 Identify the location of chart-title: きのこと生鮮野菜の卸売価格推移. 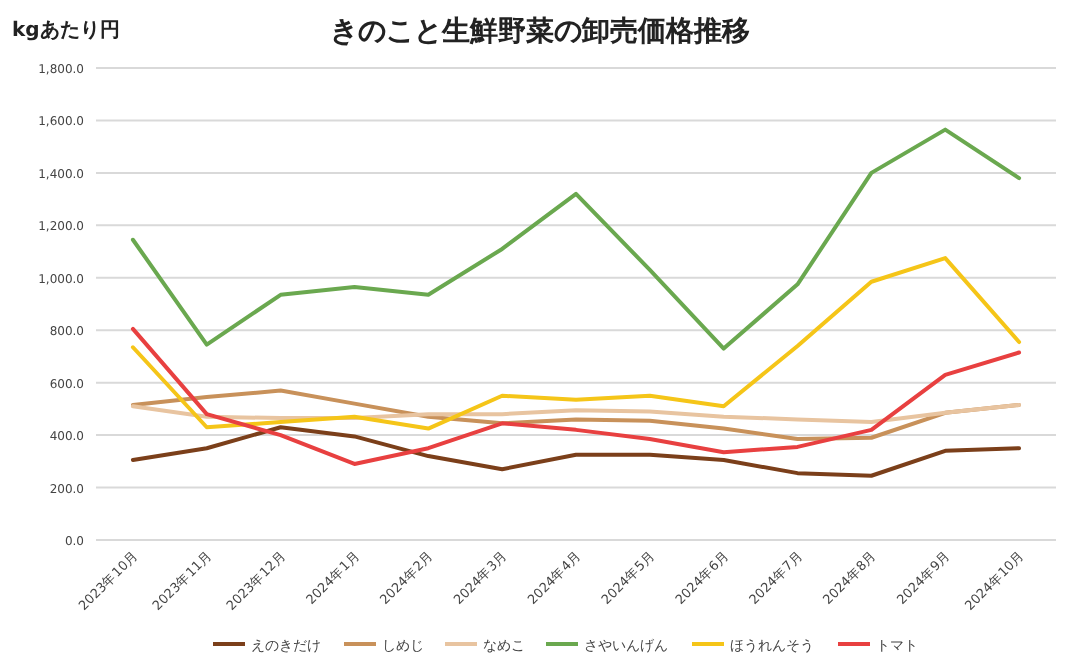
(540, 32).